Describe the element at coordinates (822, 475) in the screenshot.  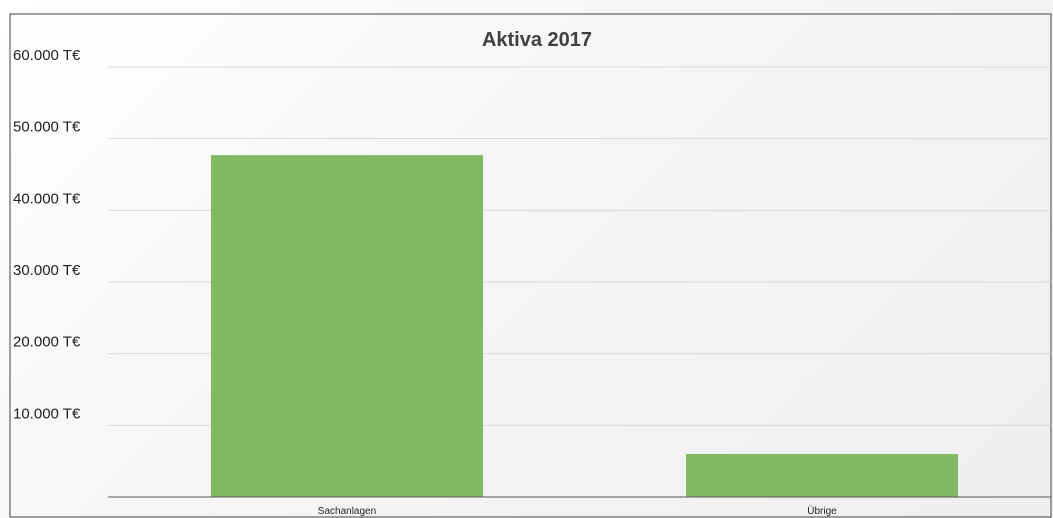
I see `bar-uebrige` at that location.